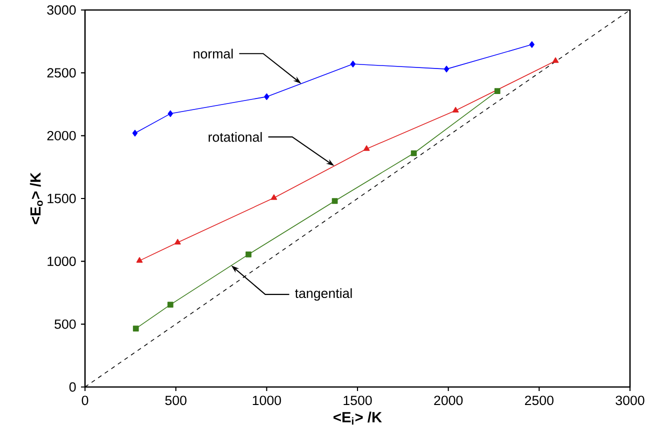  Describe the element at coordinates (213, 53) in the screenshot. I see `annotation: normal` at that location.